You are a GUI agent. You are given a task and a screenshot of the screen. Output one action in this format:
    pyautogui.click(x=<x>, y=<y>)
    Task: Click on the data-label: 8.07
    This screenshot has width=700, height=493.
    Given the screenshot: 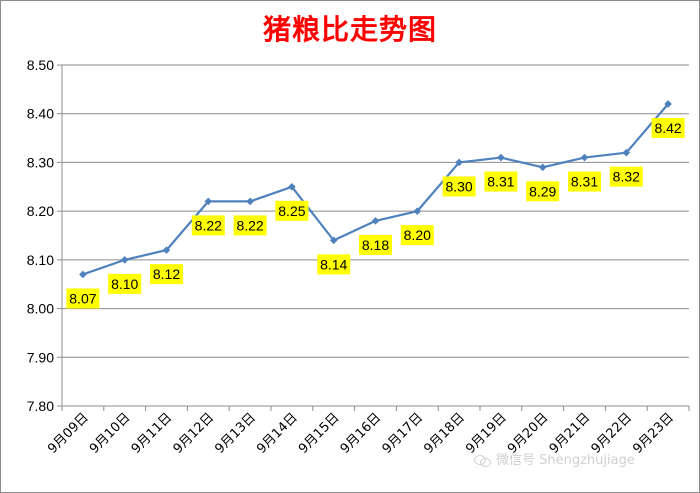 What is the action you would take?
    pyautogui.click(x=82, y=298)
    